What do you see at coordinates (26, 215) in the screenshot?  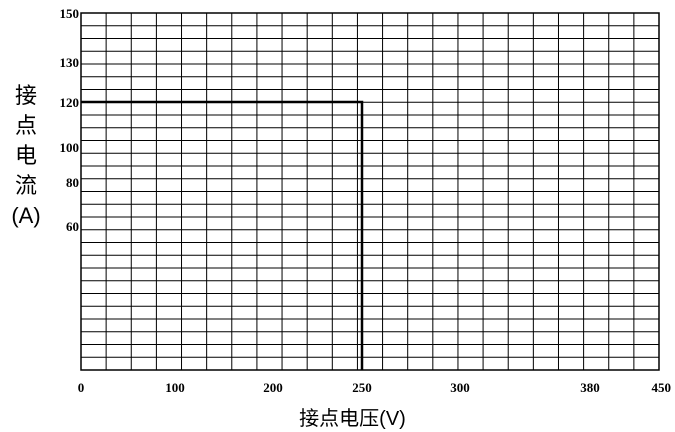 I see `y-axis-label-unit: (A)` at bounding box center [26, 215].